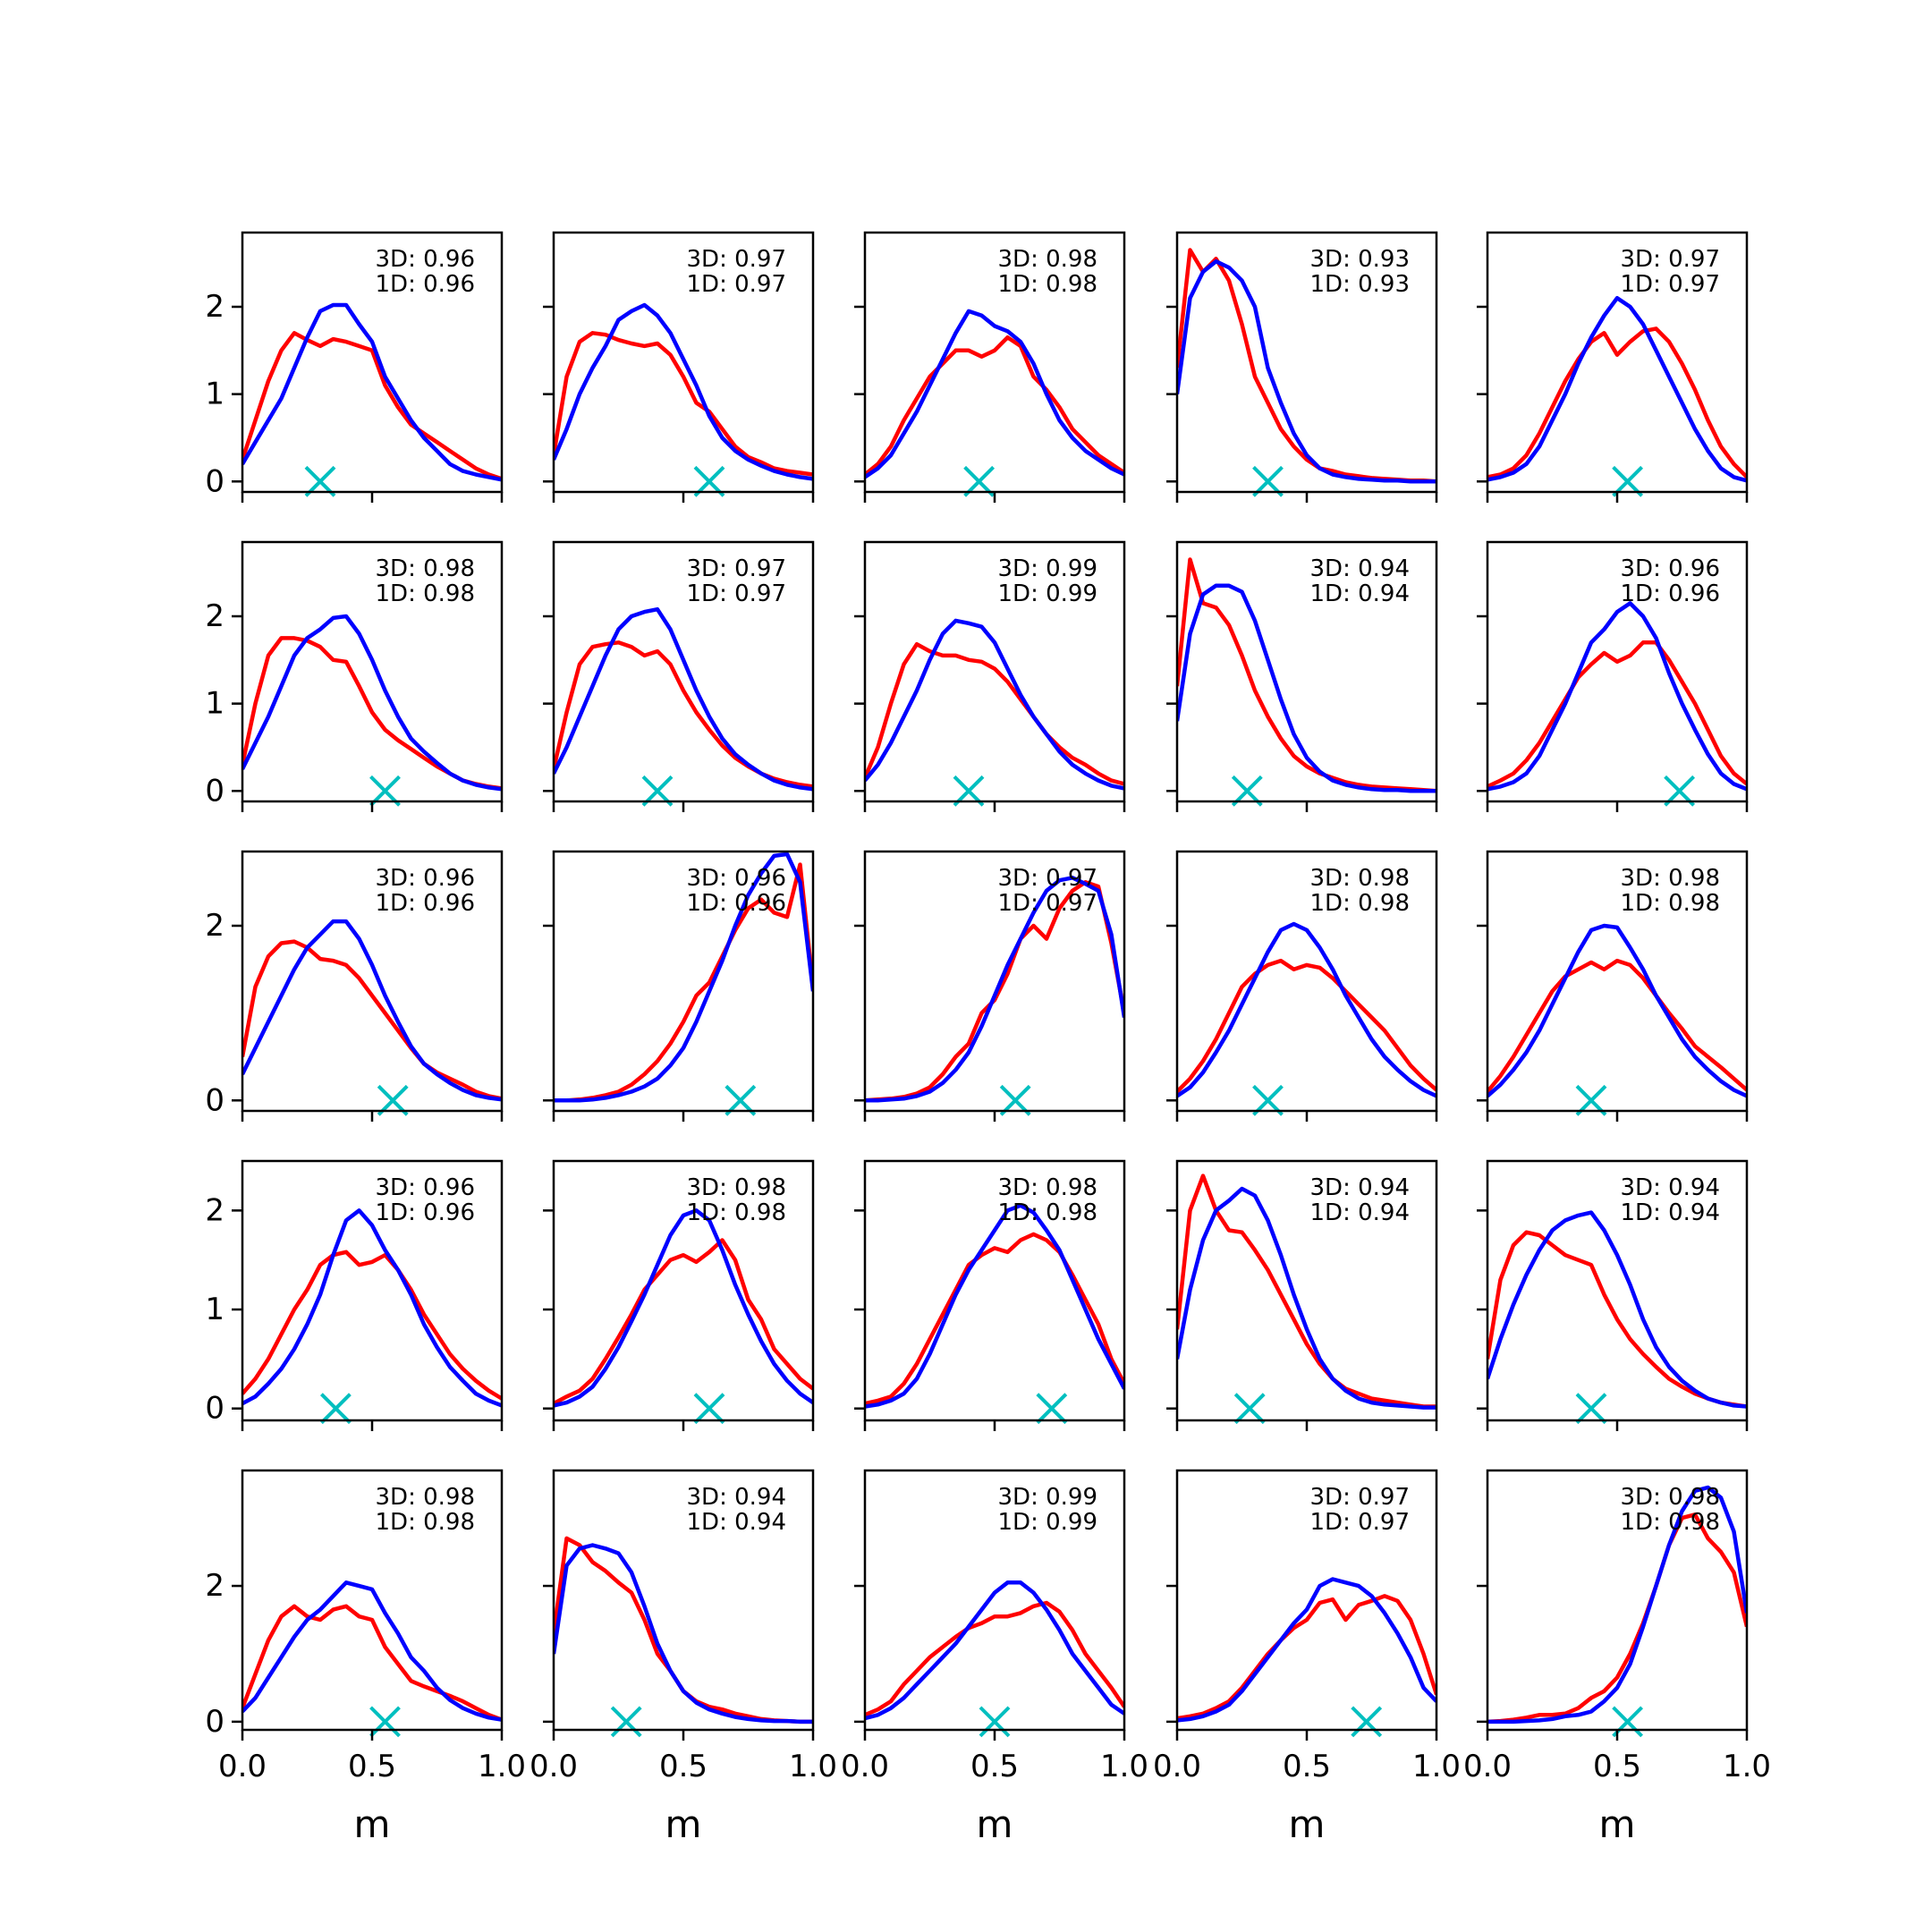 The width and height of the screenshot is (1932, 1932). What do you see at coordinates (1360, 284) in the screenshot?
I see `score-1d: 1D: 0.93` at bounding box center [1360, 284].